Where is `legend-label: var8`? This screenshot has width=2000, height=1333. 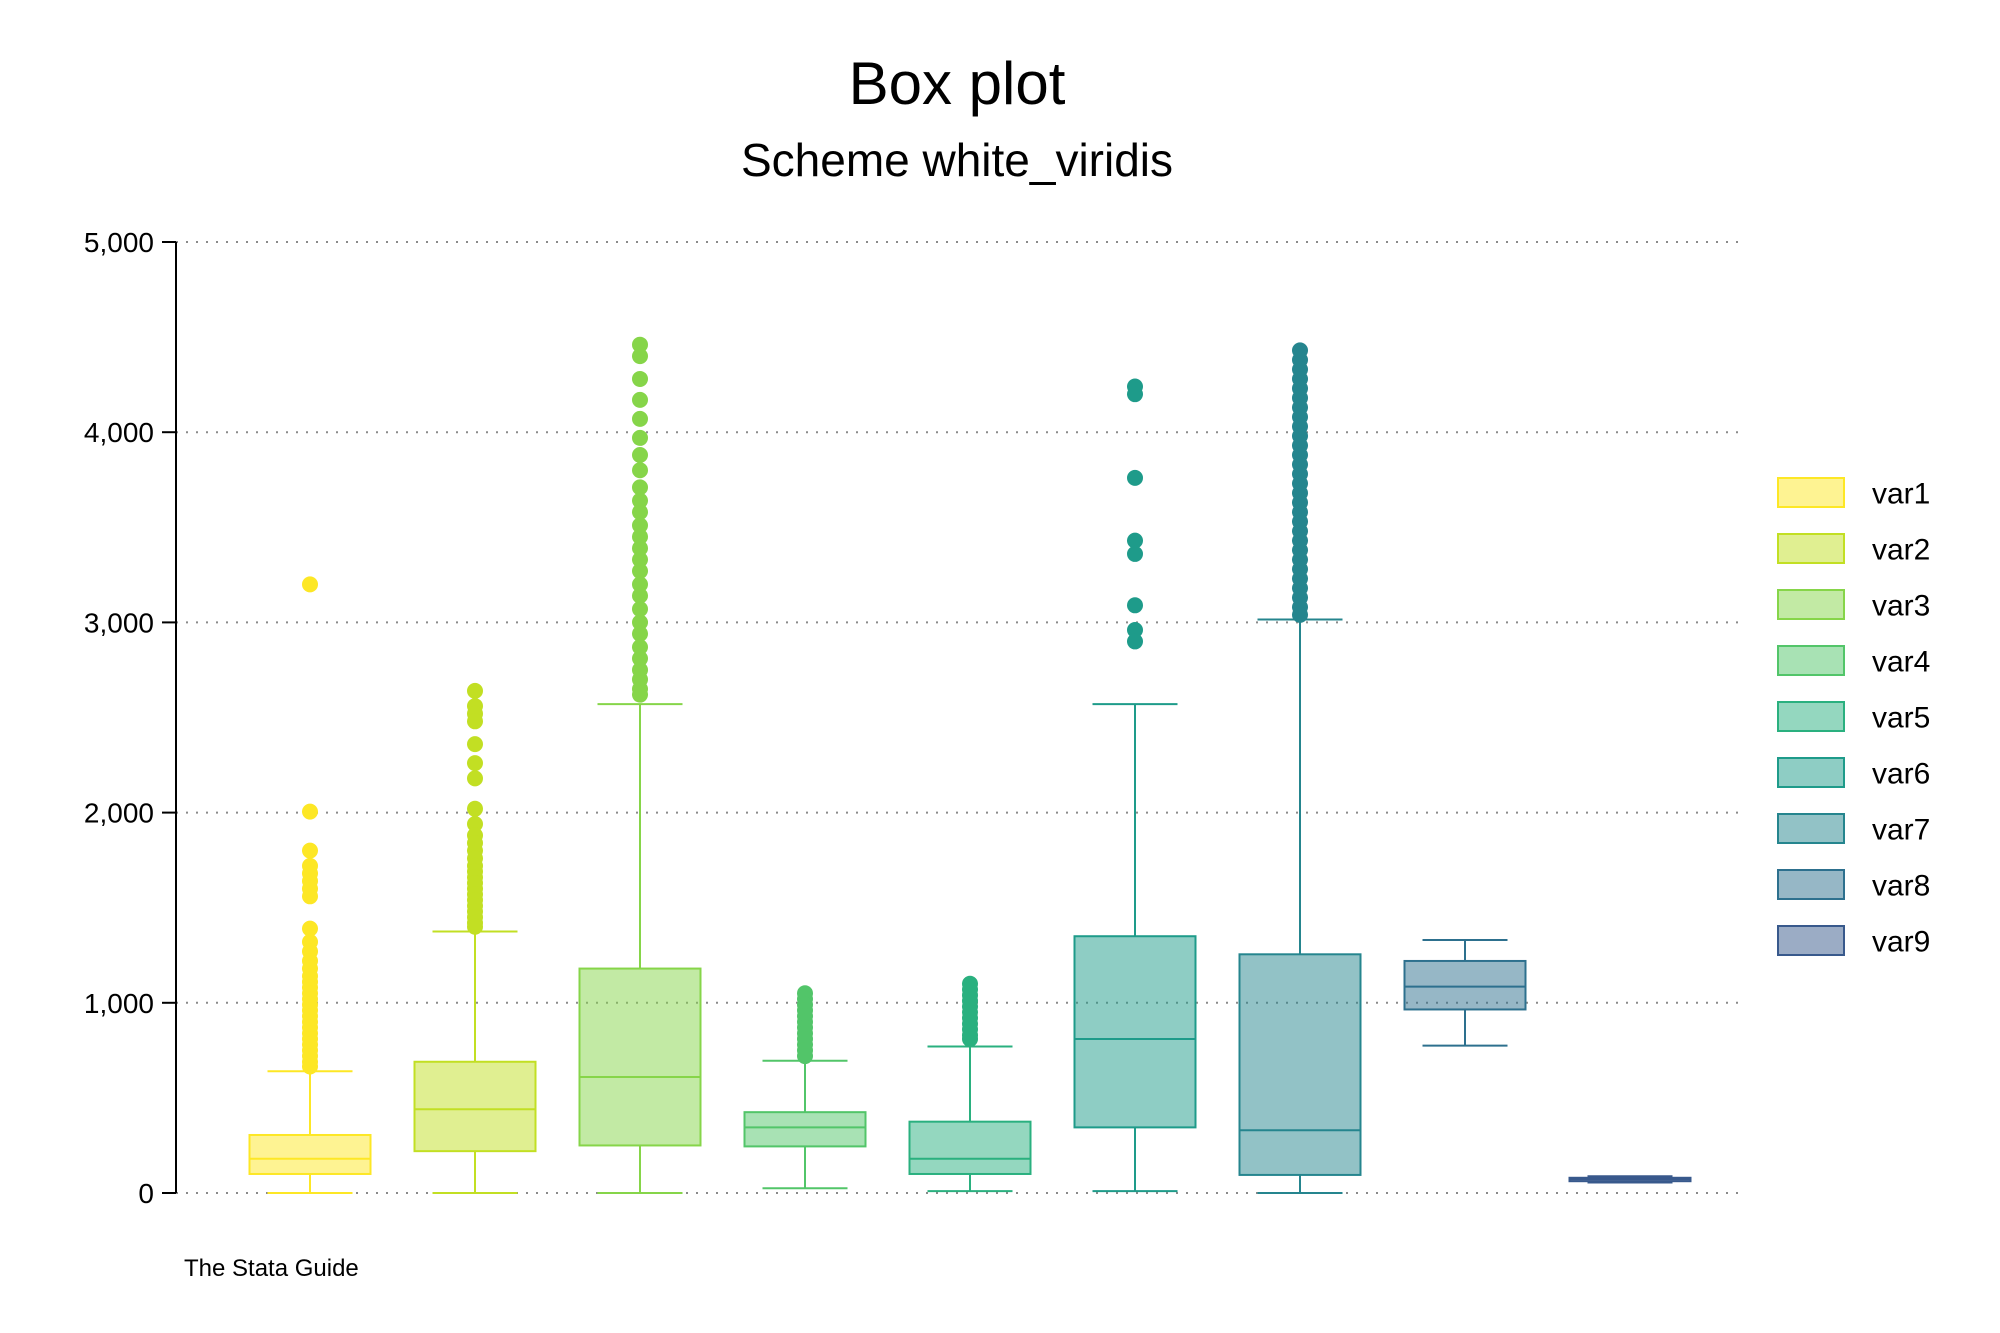 legend-label: var8 is located at coordinates (1901, 886).